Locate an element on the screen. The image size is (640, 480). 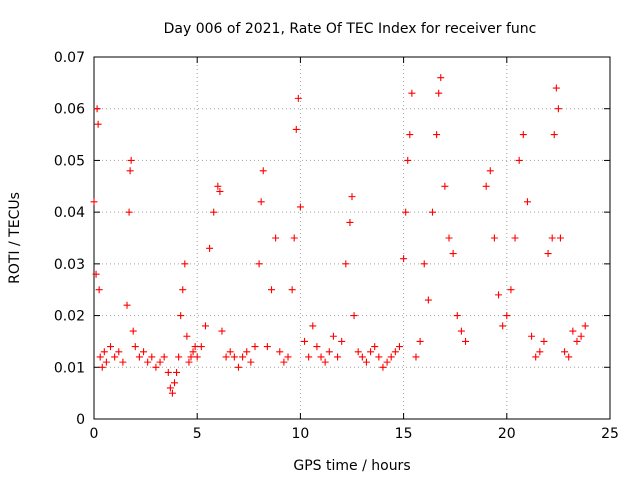
x-axis-label: GPS time / hours is located at coordinates (351, 466).